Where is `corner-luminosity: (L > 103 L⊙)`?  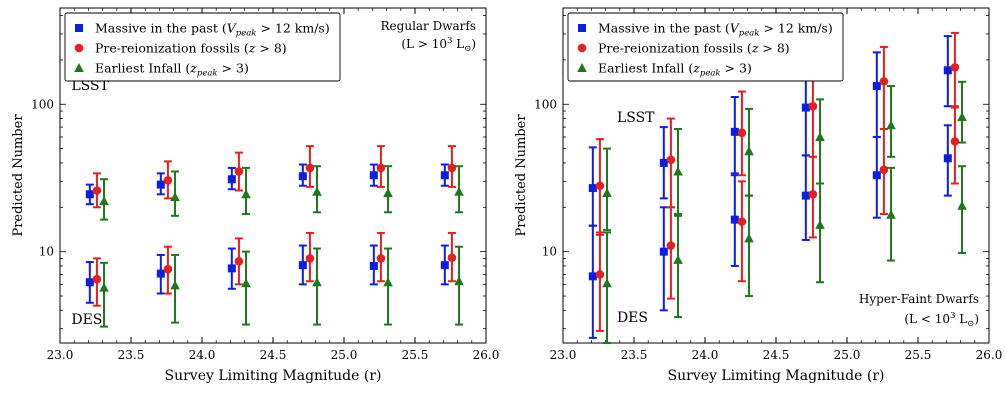 corner-luminosity: (L > 103 L⊙) is located at coordinates (438, 45).